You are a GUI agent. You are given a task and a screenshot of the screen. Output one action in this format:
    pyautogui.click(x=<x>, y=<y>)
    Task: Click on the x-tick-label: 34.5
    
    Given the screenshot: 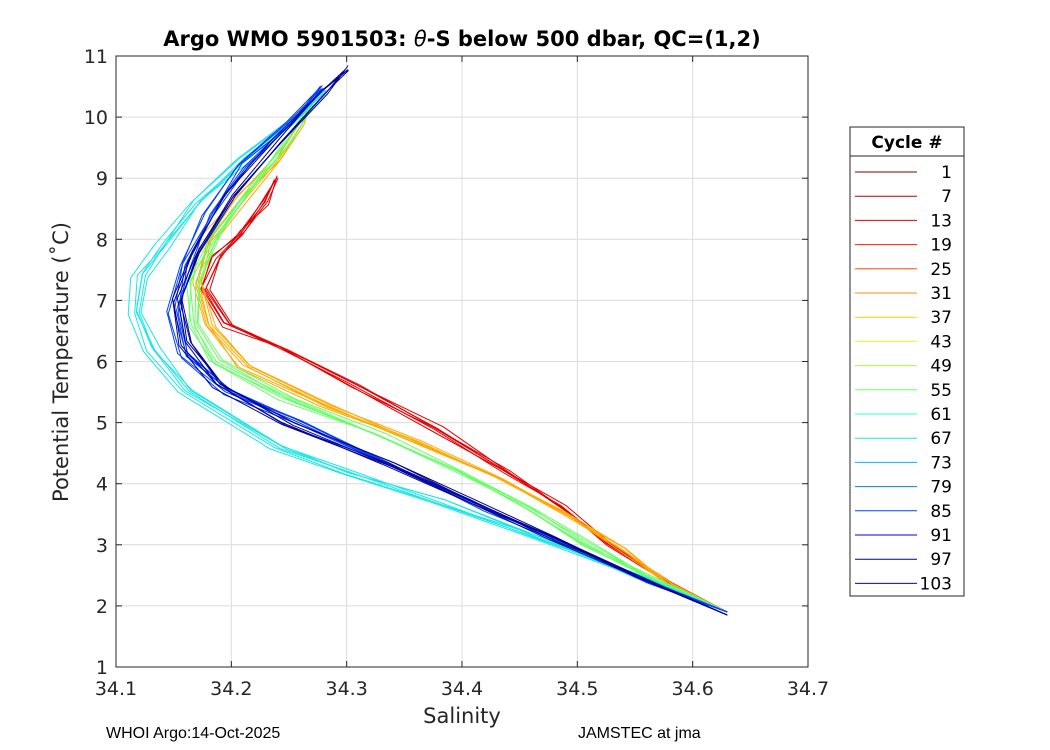 What is the action you would take?
    pyautogui.click(x=577, y=689)
    